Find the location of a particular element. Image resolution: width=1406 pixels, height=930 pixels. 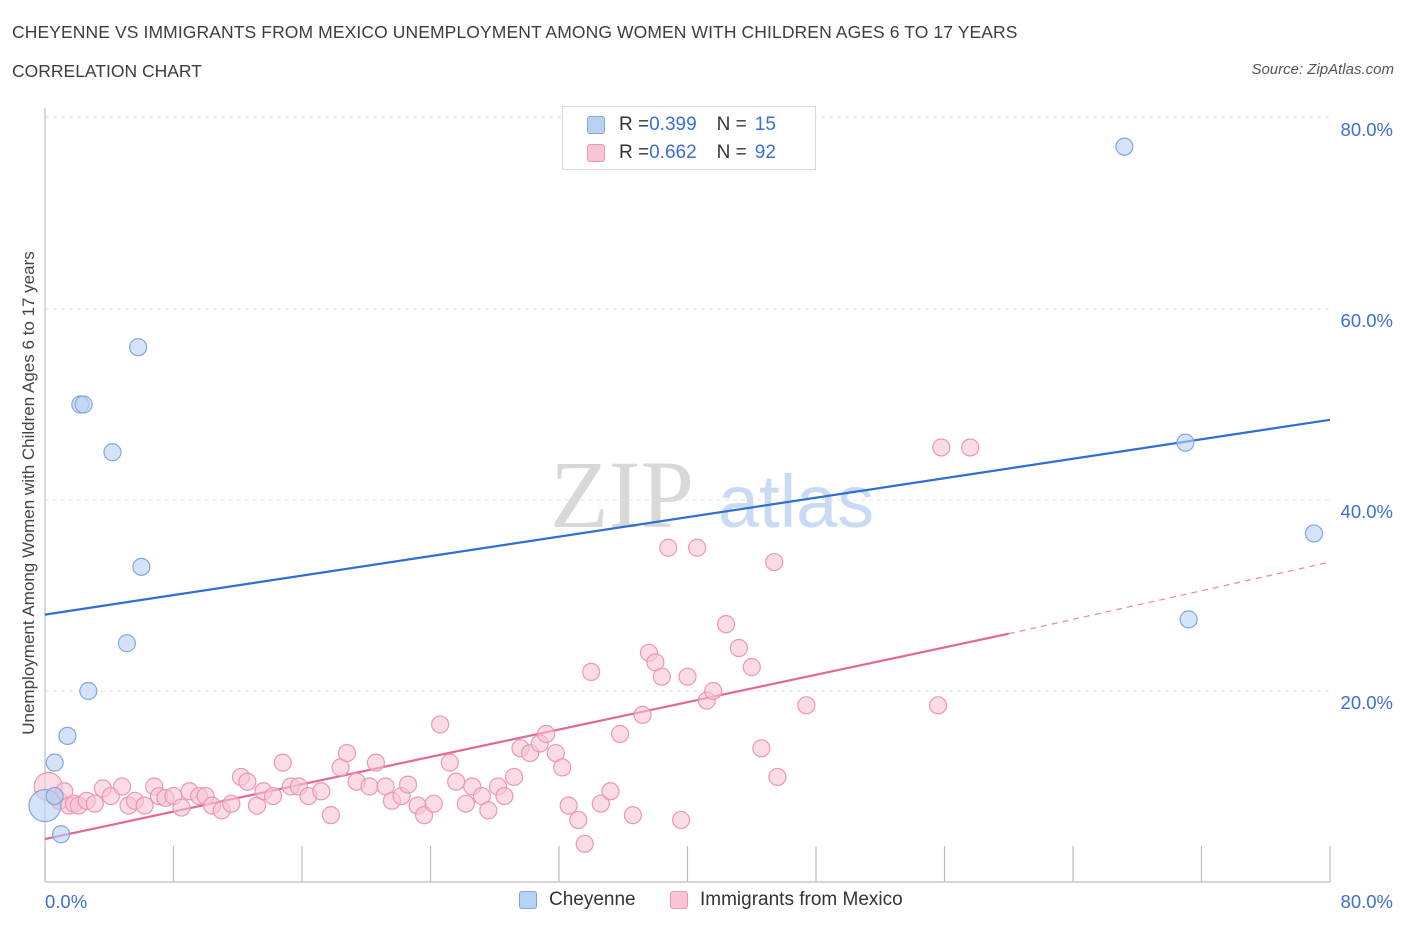

legend-item-cheyenne: Cheyenne is located at coordinates (577, 900).